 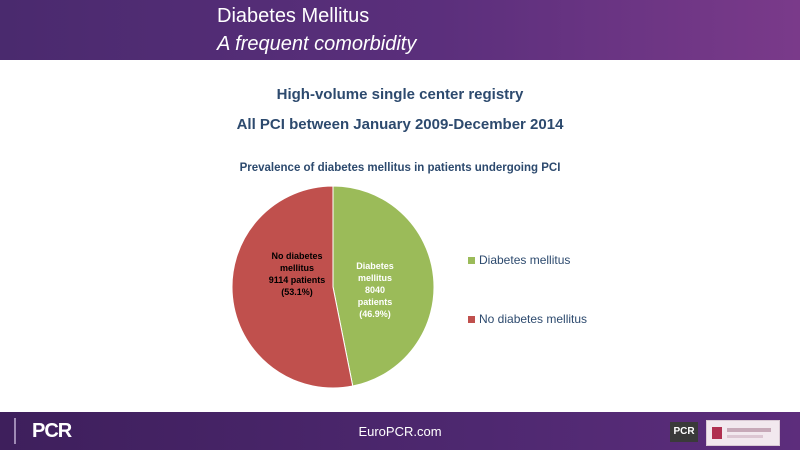 What do you see at coordinates (684, 432) in the screenshot?
I see `pcr-logo-small: PCR` at bounding box center [684, 432].